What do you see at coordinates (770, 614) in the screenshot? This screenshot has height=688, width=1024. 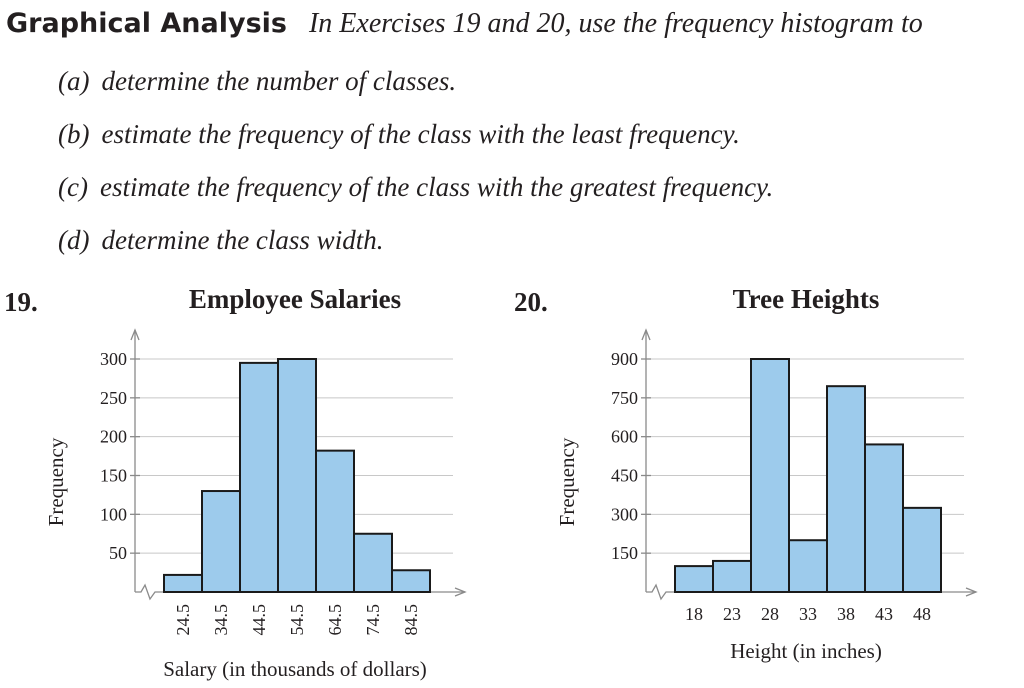 I see `x-tick-label: 28` at bounding box center [770, 614].